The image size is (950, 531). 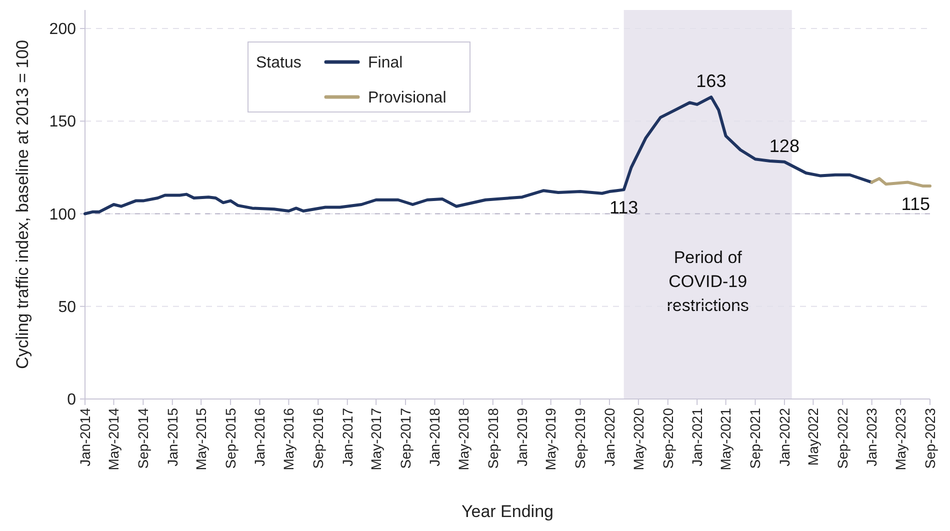 I want to click on x-tick-label: Jan-2022, so click(x=784, y=437).